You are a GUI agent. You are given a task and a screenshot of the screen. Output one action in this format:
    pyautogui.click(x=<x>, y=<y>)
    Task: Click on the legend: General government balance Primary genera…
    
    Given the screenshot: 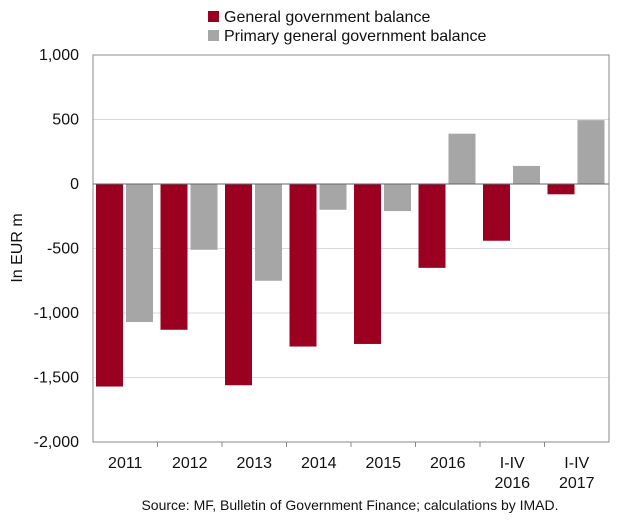 What is the action you would take?
    pyautogui.click(x=347, y=27)
    